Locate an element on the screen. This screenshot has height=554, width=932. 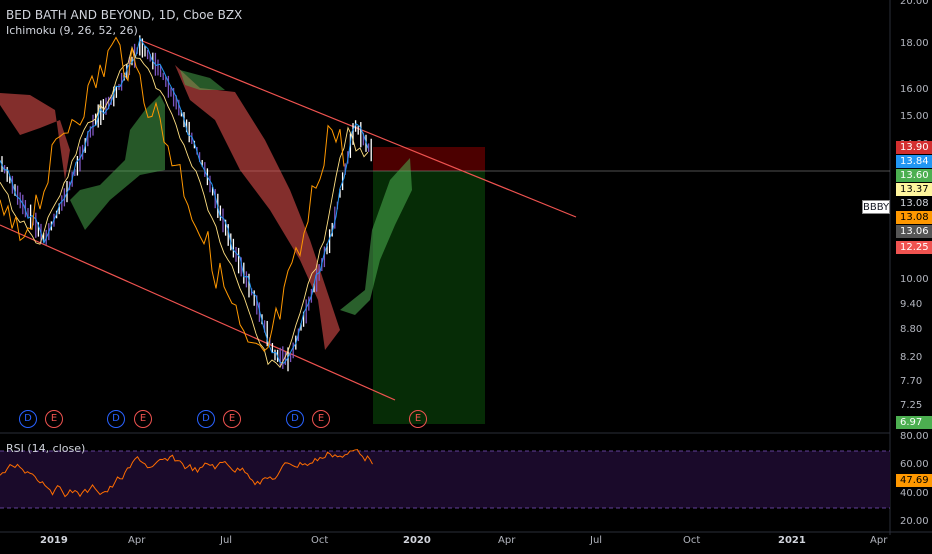
ichimoku-legend: Ichimoku (9, 26, 52, 26) is located at coordinates (72, 30).